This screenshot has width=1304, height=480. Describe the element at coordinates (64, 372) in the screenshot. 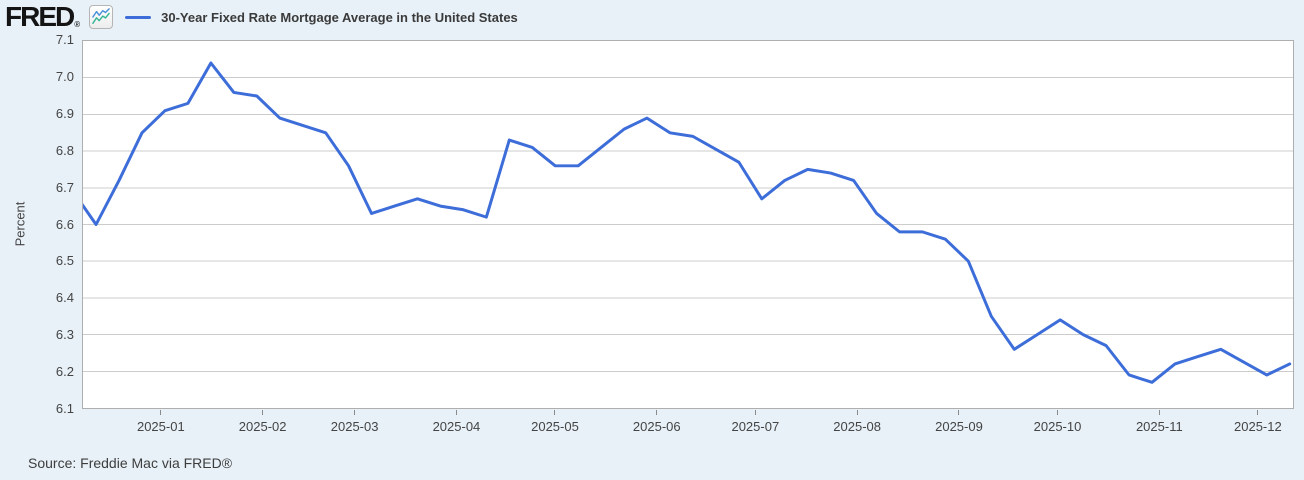

I see `y-axis-tick-label: 6.2` at that location.